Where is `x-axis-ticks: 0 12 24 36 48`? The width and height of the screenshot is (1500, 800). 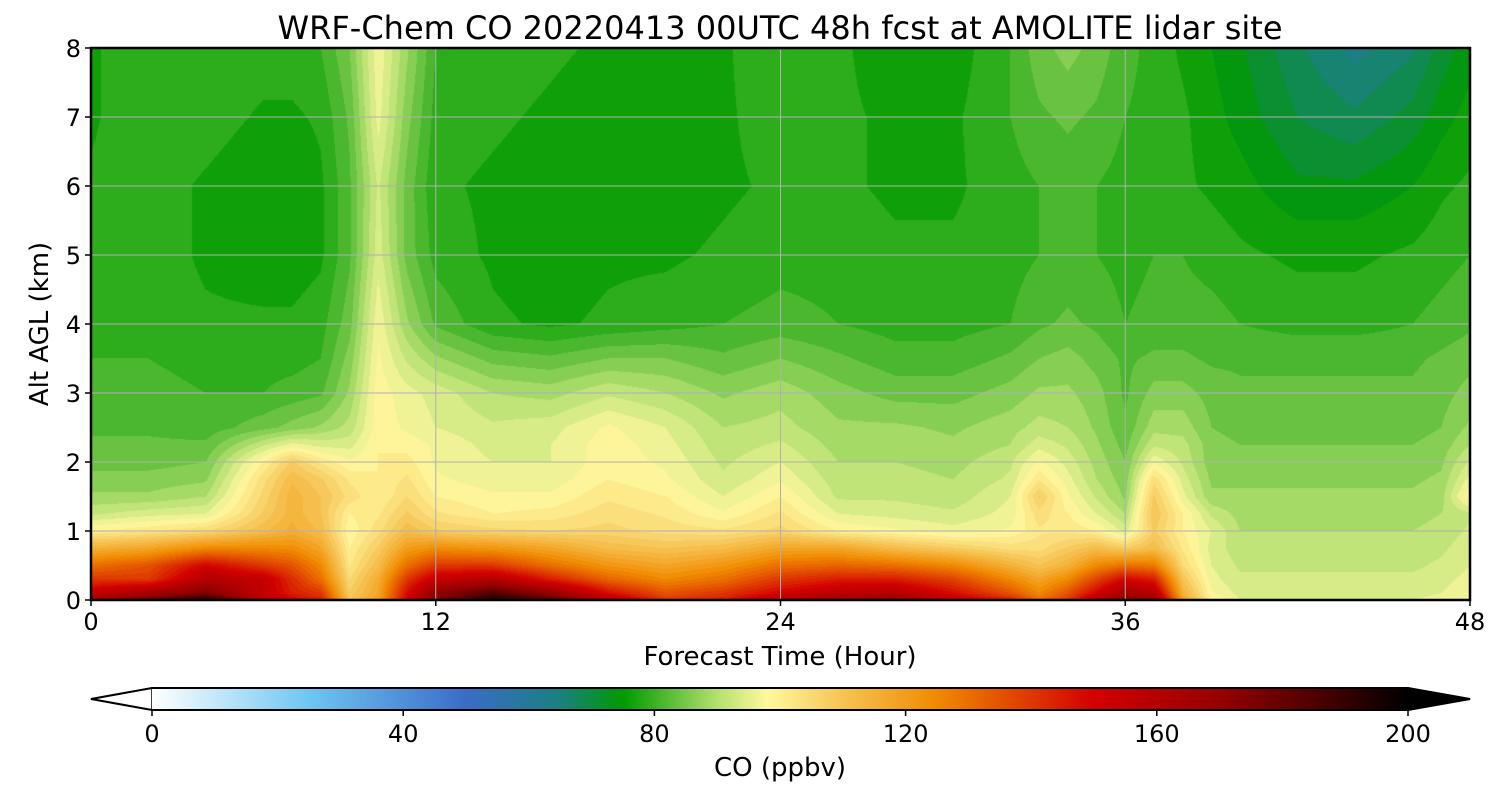 x-axis-ticks: 0 12 24 36 48 is located at coordinates (784, 618).